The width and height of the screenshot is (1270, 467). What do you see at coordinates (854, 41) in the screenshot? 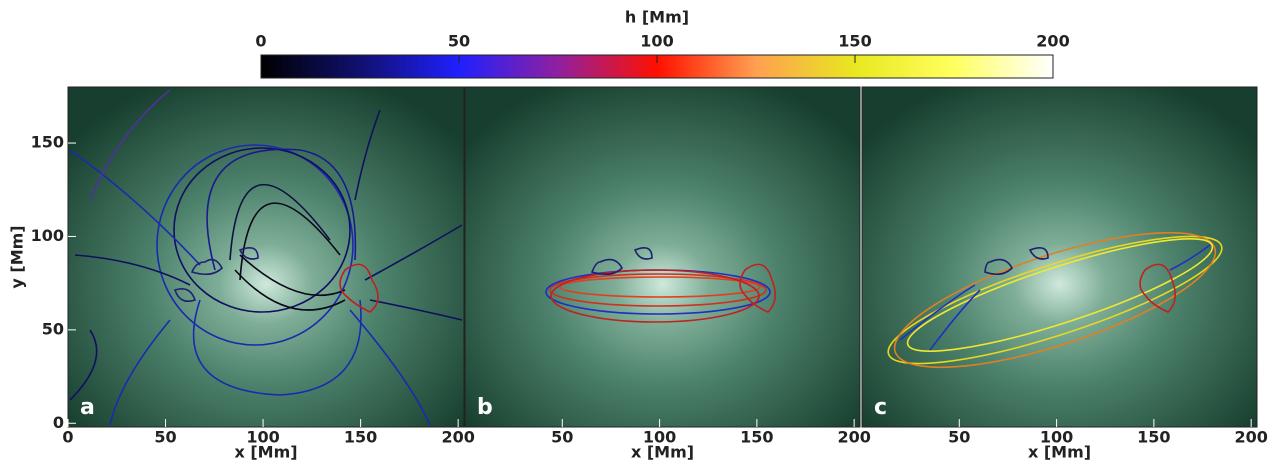
I see `colorbar-tick-label: 150` at bounding box center [854, 41].